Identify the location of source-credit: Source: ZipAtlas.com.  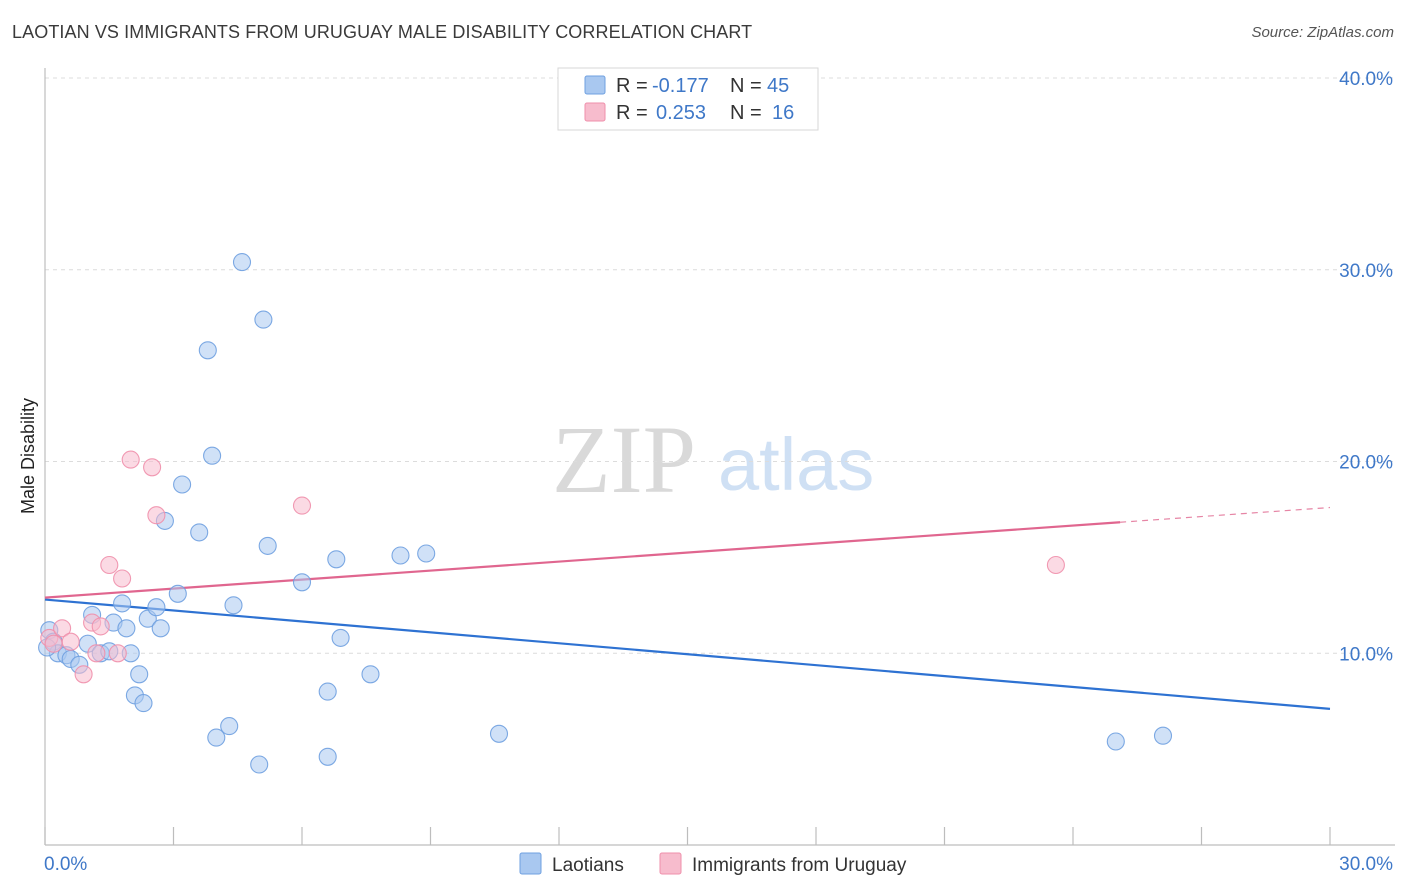
(1322, 32).